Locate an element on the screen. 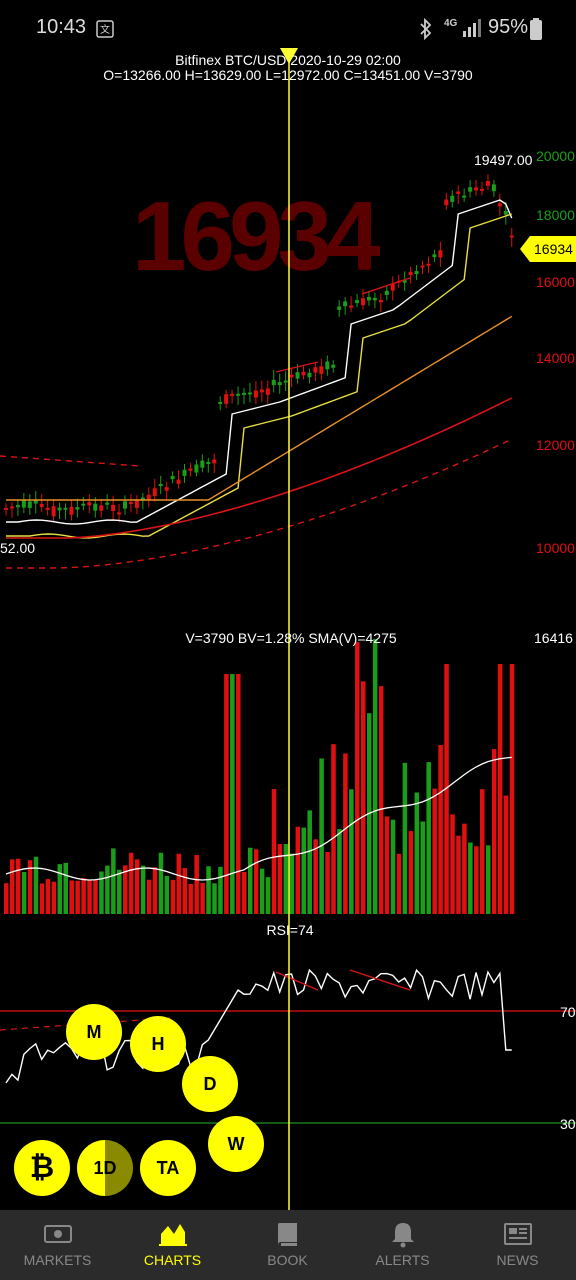 Image resolution: width=576 pixels, height=1280 pixels. y-tick-10000: 10000 is located at coordinates (555, 548).